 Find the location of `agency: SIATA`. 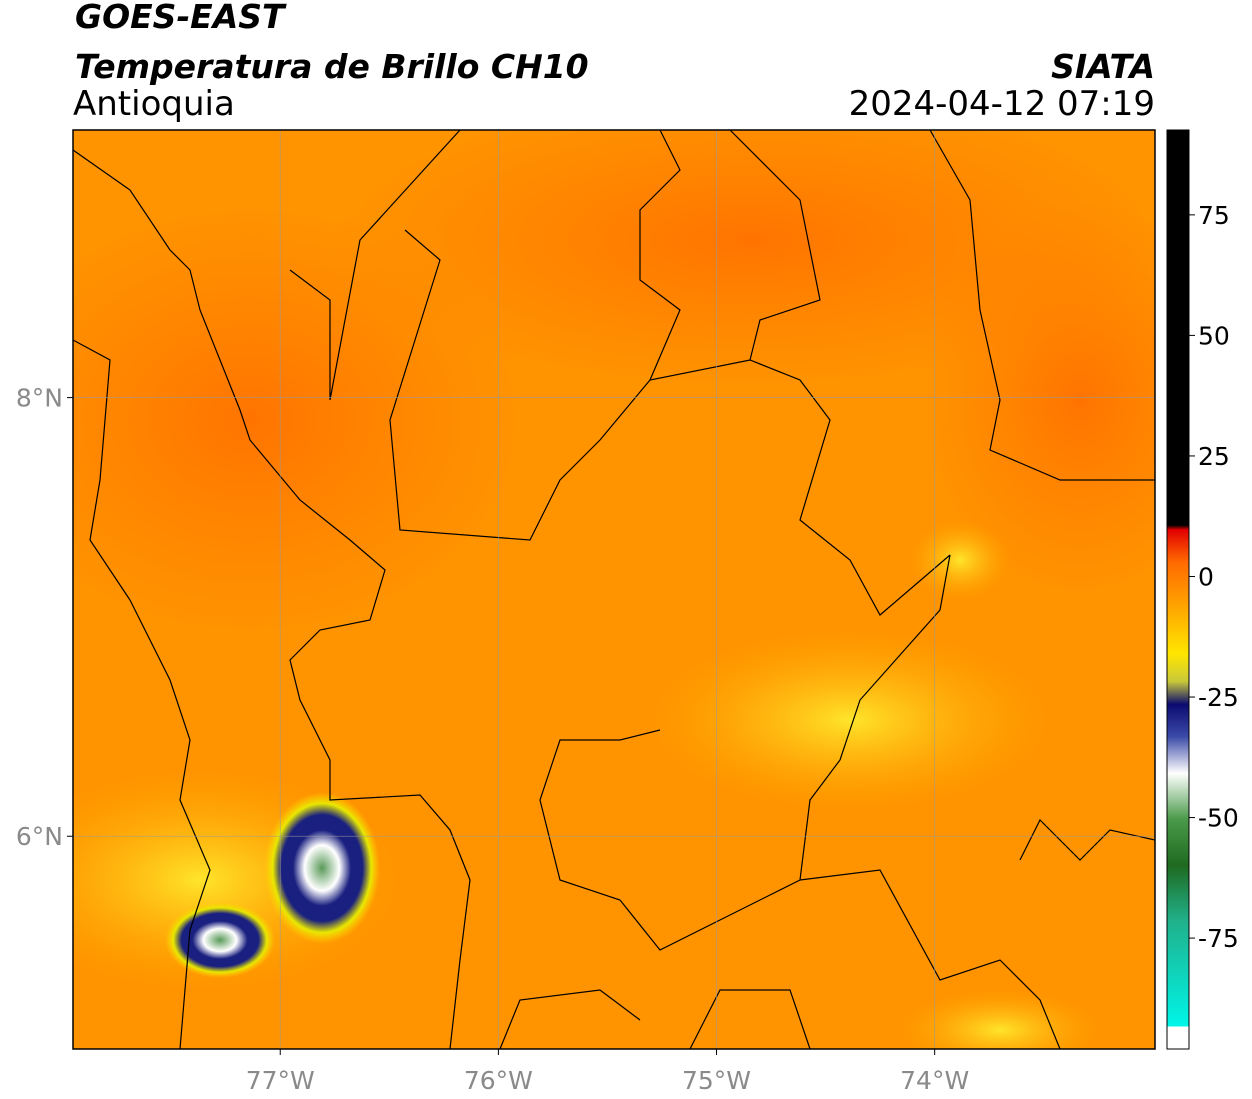

agency: SIATA is located at coordinates (1103, 66).